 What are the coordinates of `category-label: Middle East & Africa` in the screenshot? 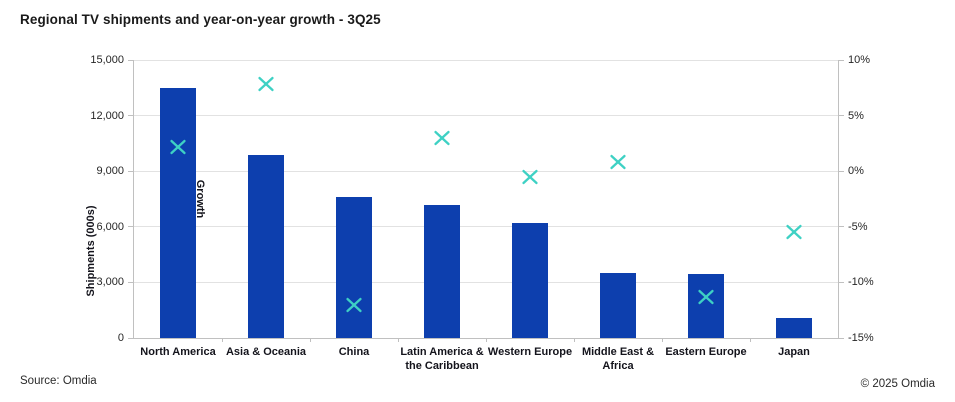 It's located at (618, 359).